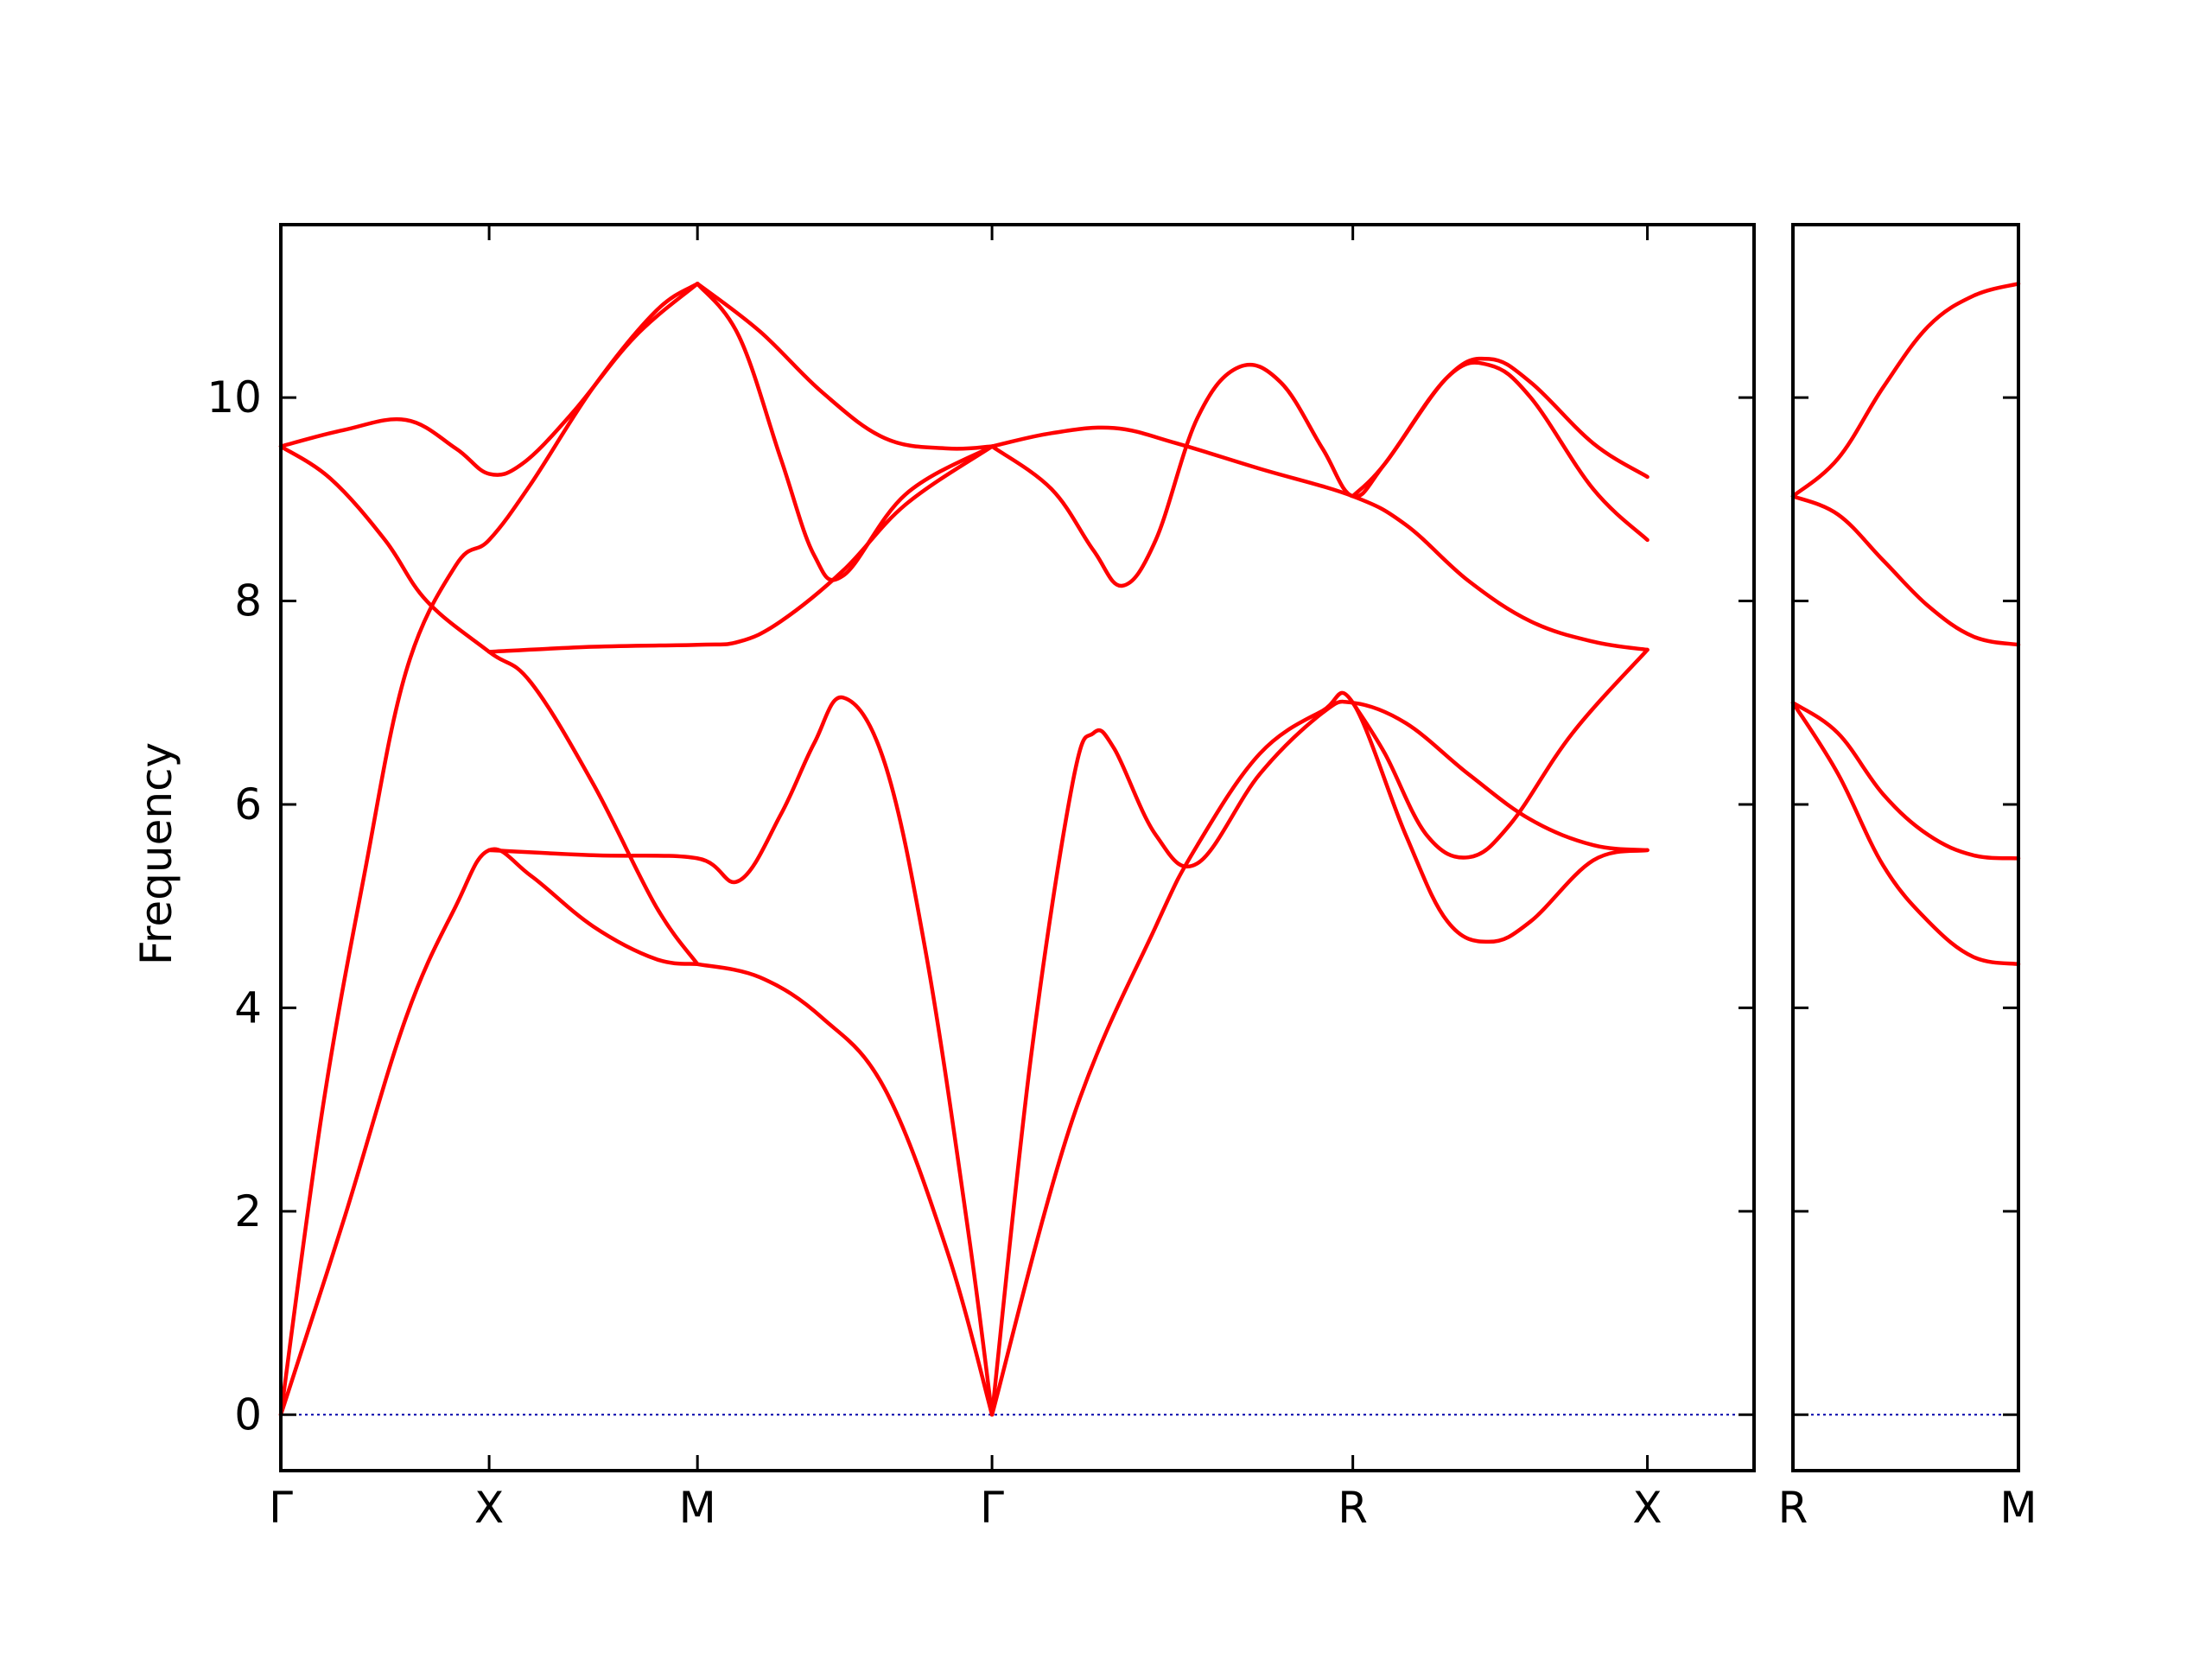 This screenshot has height=1659, width=2212. I want to click on y-tick-label: 4, so click(248, 1007).